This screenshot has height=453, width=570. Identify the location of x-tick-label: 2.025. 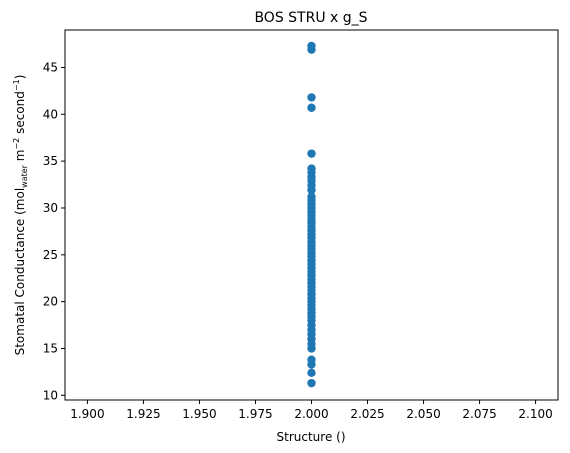
(367, 414).